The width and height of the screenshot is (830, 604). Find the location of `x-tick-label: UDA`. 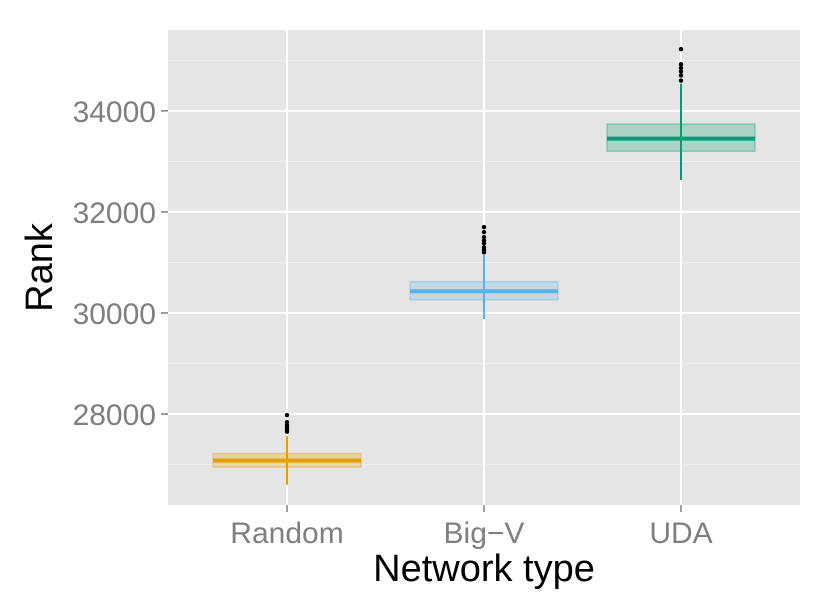

x-tick-label: UDA is located at coordinates (680, 533).